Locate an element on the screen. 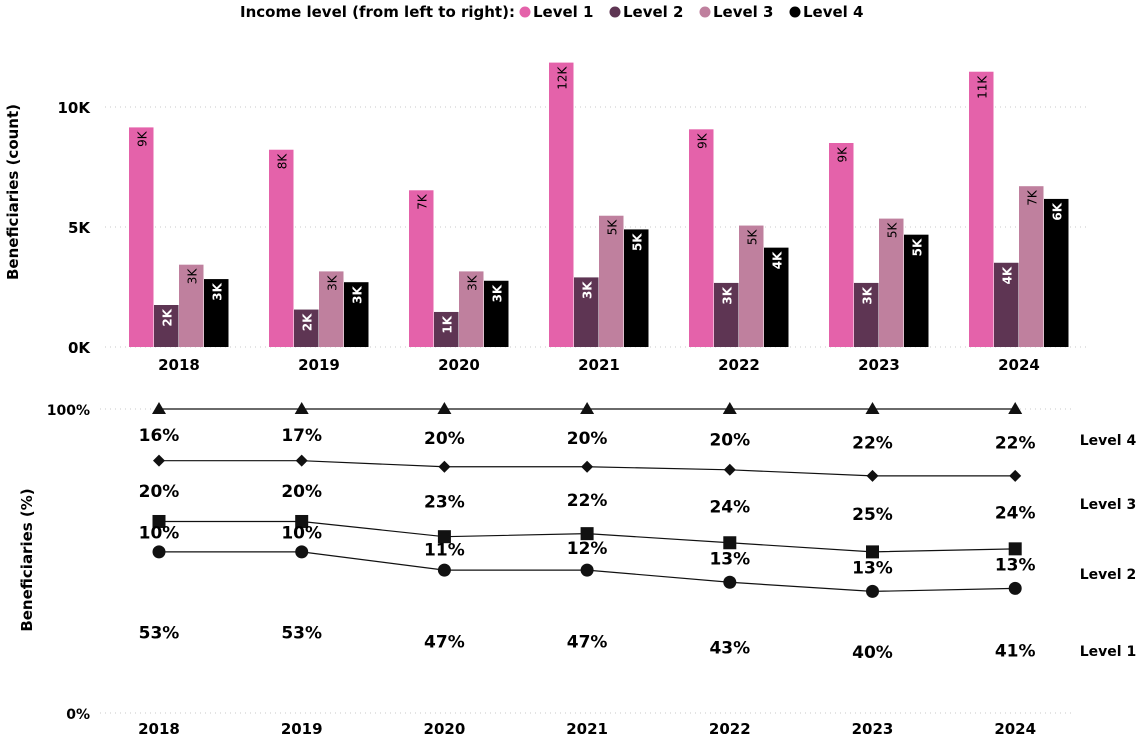 The height and width of the screenshot is (741, 1137). series-label: Level 2 is located at coordinates (1108, 575).